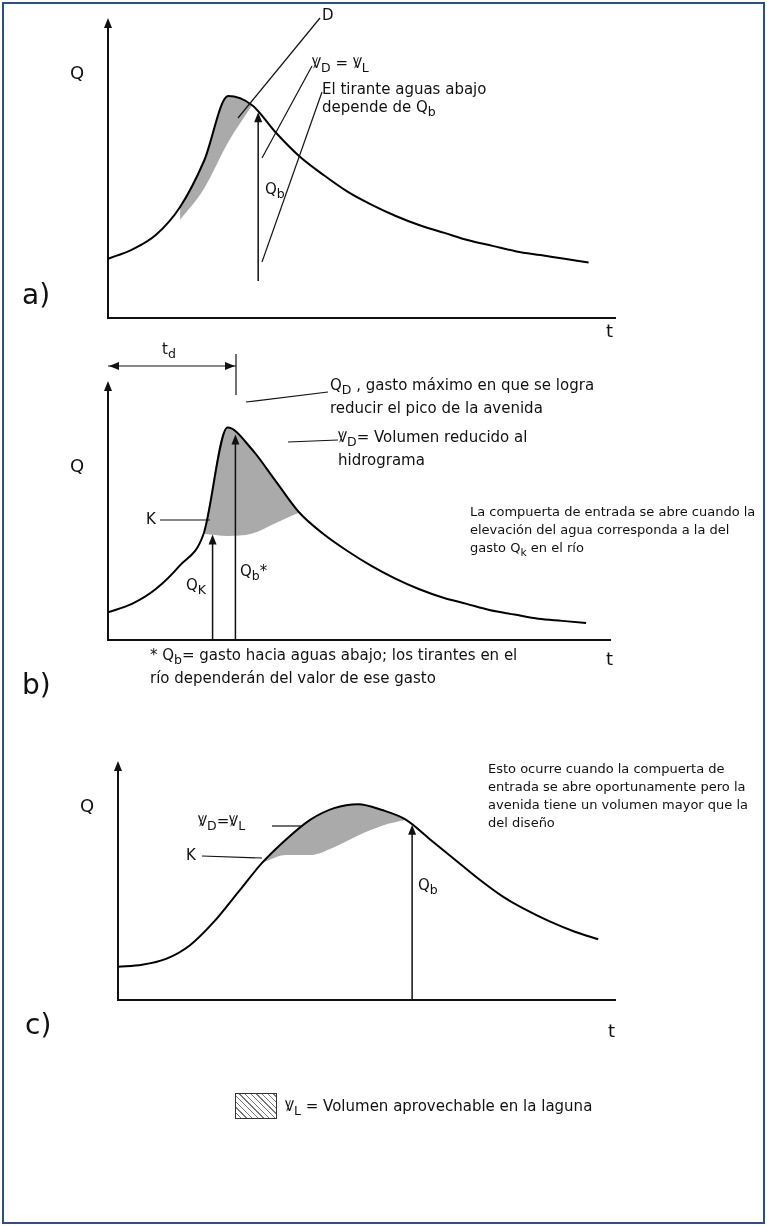 The height and width of the screenshot is (1226, 767). Describe the element at coordinates (404, 99) in the screenshot. I see `annotation: El tirante aguas abajo depende de Q$_{b}$` at that location.